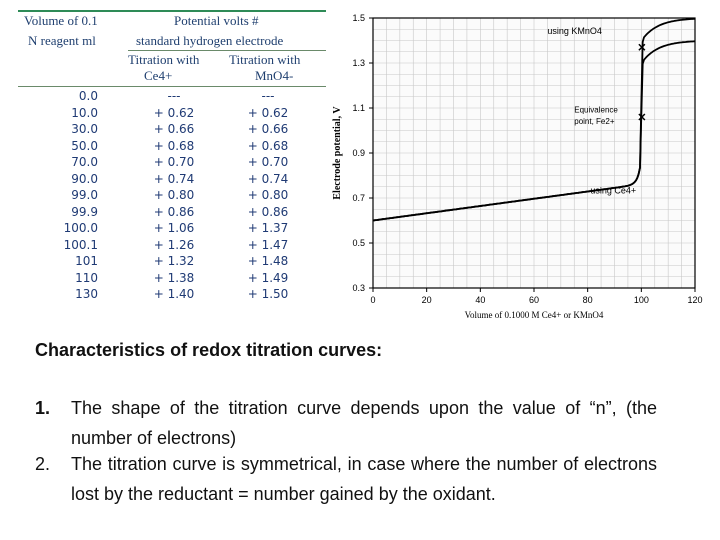  Describe the element at coordinates (84, 129) in the screenshot. I see `table-cell: 30.0` at that location.